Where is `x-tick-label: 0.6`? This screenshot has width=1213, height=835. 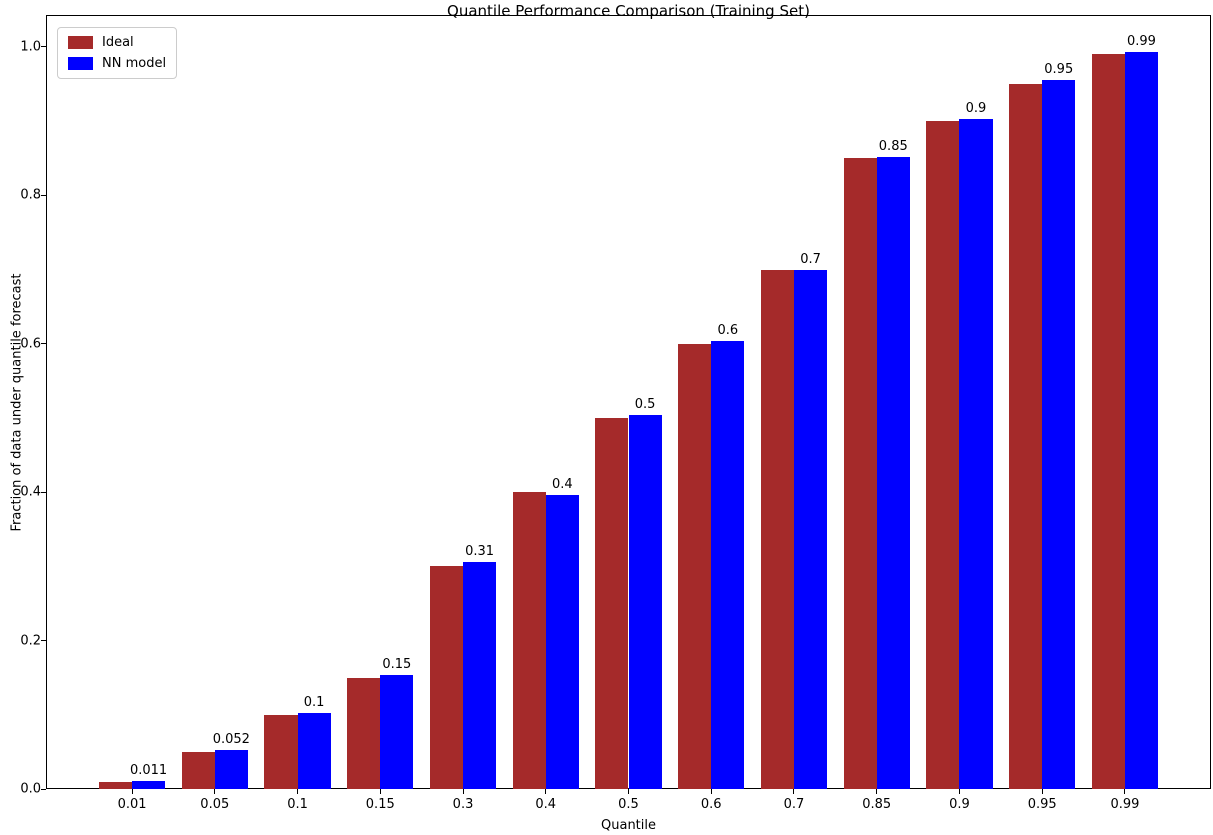
x-tick-label: 0.6 is located at coordinates (711, 804).